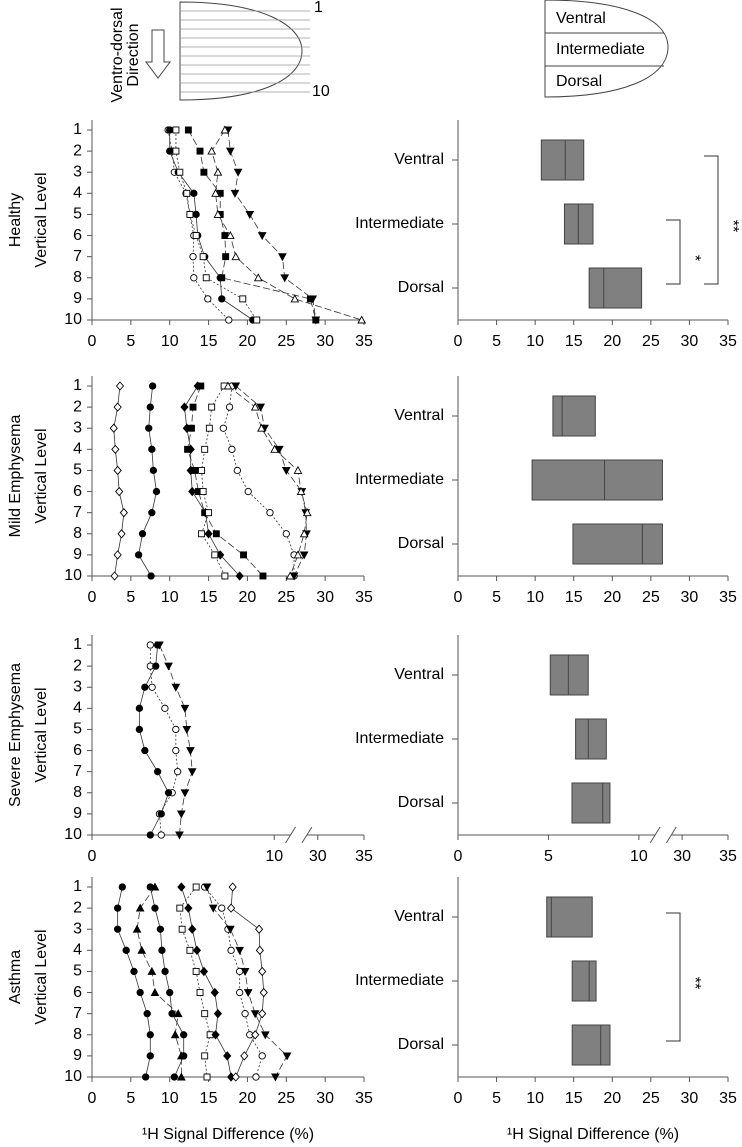 This screenshot has height=1147, width=742. Describe the element at coordinates (77, 708) in the screenshot. I see `y-tick-label: 4` at that location.